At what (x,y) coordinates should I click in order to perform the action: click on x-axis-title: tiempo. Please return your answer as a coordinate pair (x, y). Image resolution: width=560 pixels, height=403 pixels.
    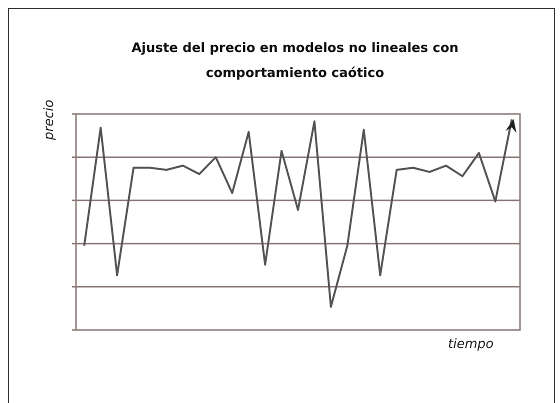
    Looking at the image, I should click on (471, 344).